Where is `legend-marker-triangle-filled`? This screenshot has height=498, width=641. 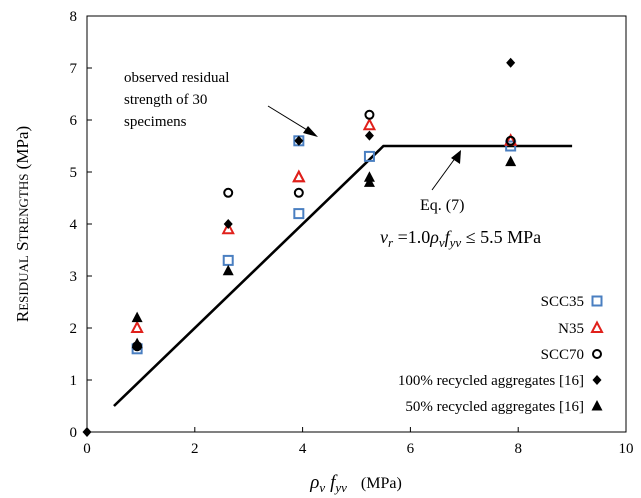 legend-marker-triangle-filled is located at coordinates (597, 405).